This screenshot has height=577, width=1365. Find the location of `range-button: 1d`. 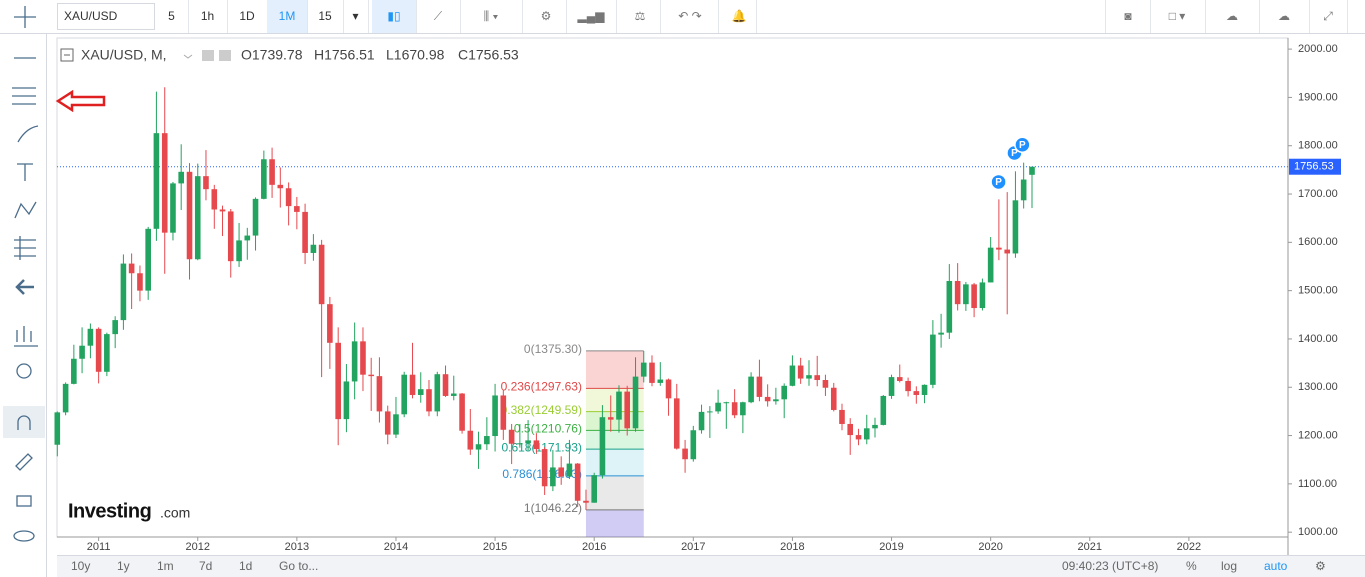

range-button: 1d is located at coordinates (246, 566).